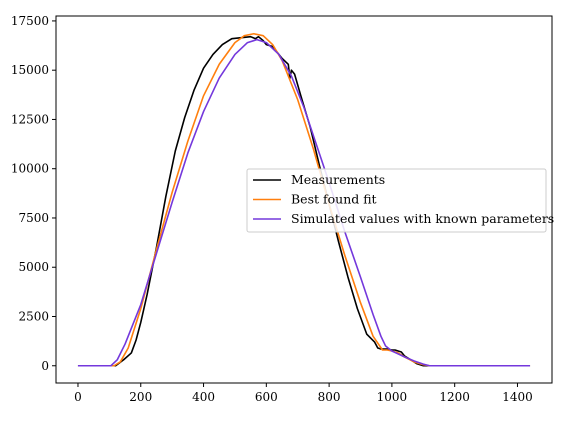  I want to click on y-tick-label-3: 7500, so click(33, 218).